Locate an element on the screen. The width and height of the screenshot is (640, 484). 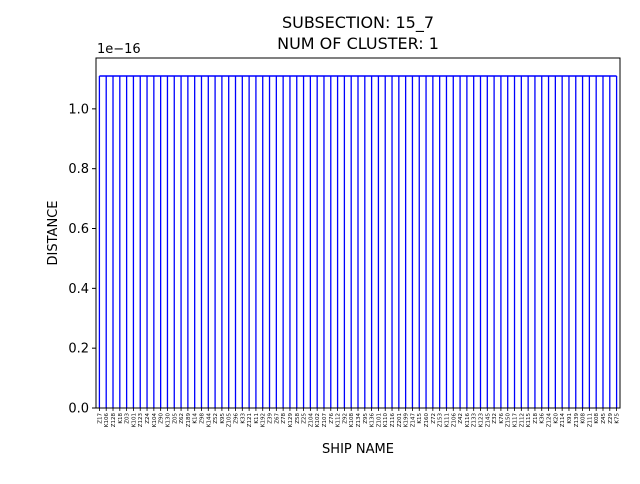
x-tick-label: Z121 is located at coordinates (250, 420).